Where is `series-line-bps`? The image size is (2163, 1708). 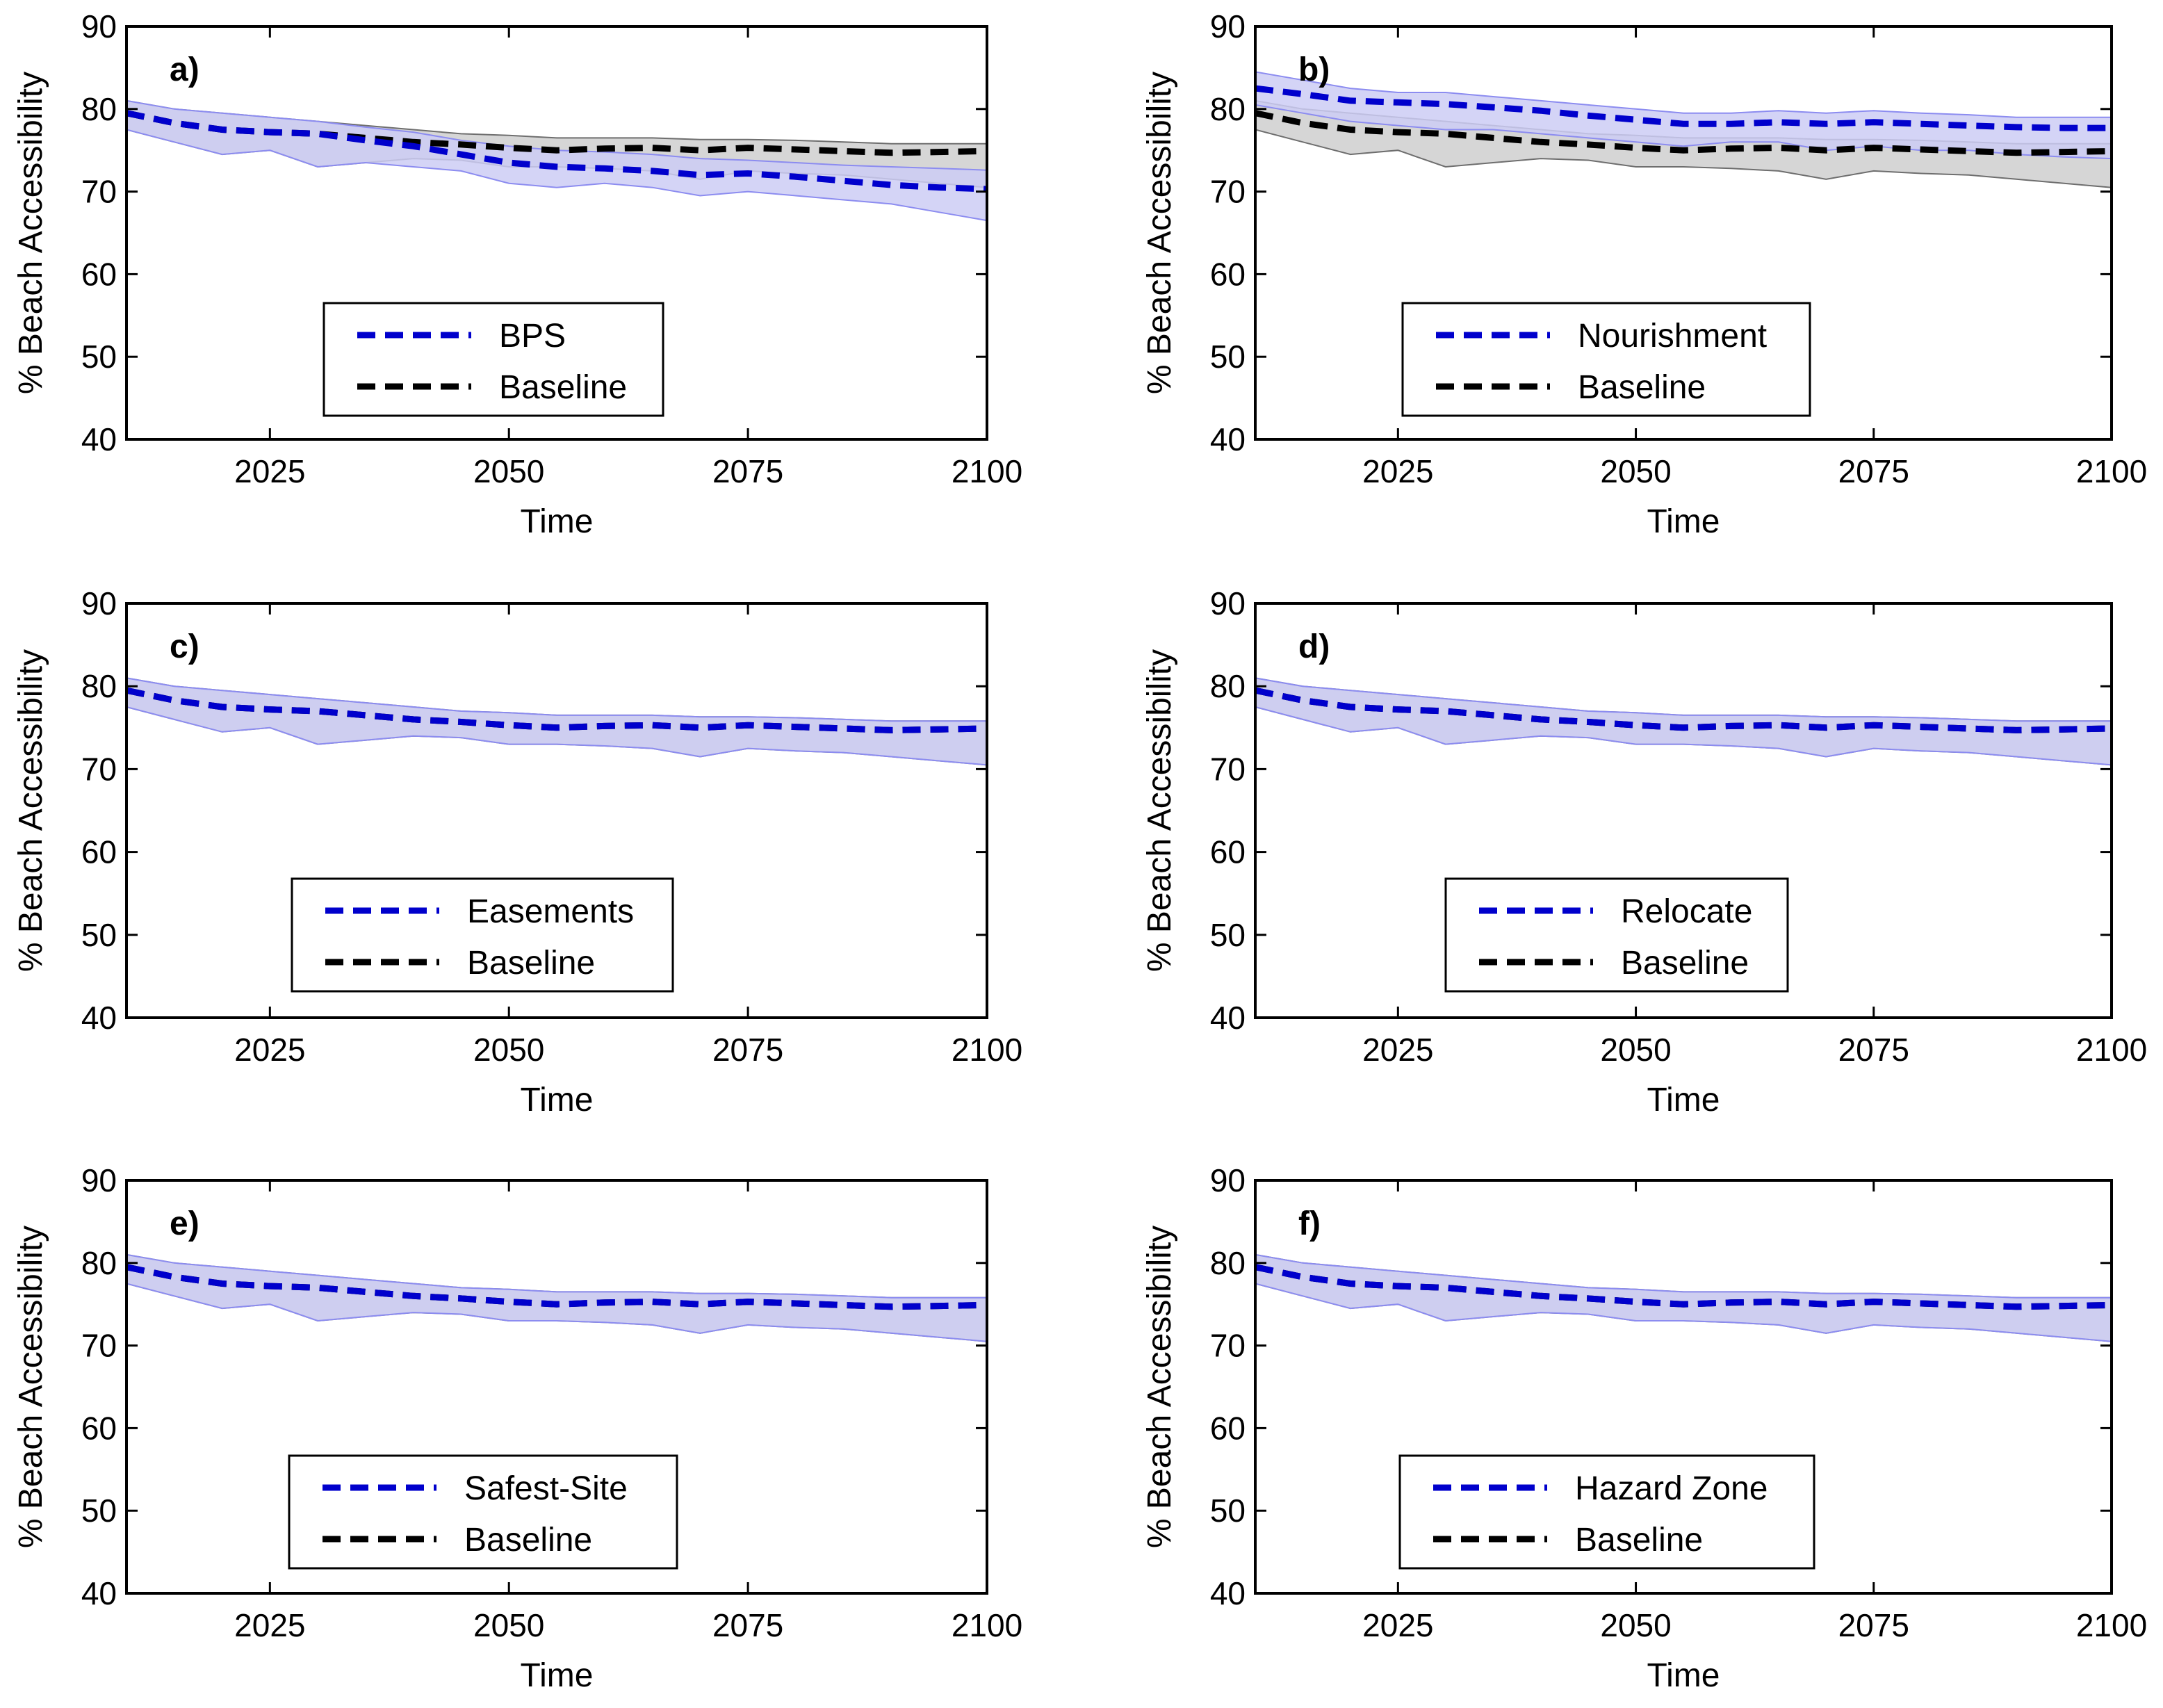 series-line-bps is located at coordinates (556, 152).